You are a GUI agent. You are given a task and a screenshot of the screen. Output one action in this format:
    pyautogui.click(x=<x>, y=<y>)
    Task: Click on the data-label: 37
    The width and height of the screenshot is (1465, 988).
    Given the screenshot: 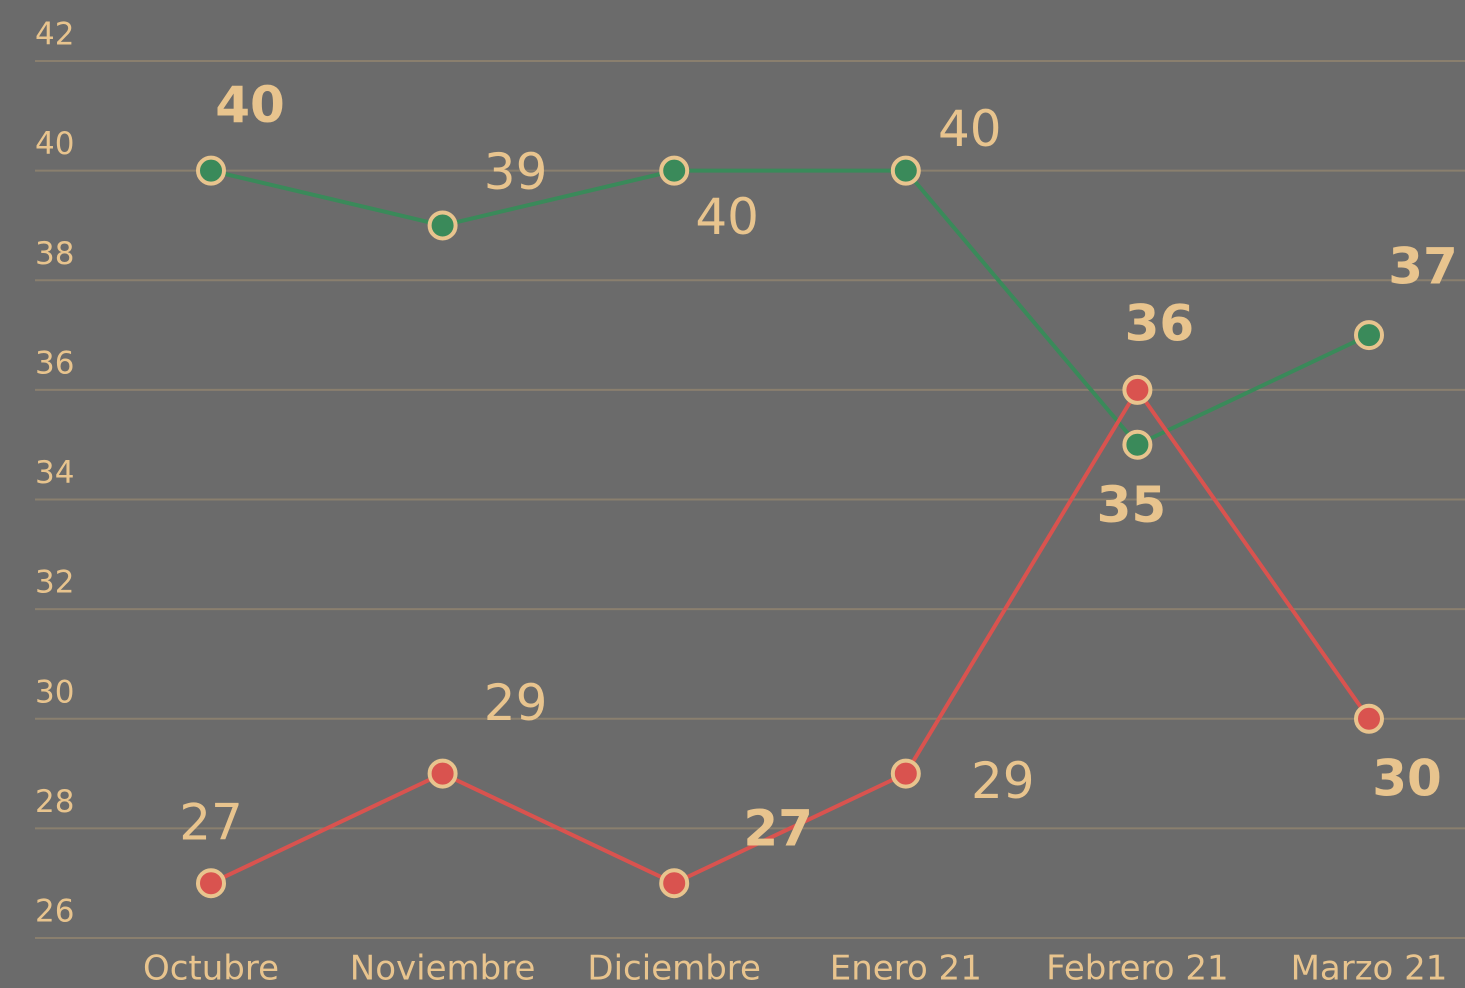 What is the action you would take?
    pyautogui.click(x=1423, y=267)
    